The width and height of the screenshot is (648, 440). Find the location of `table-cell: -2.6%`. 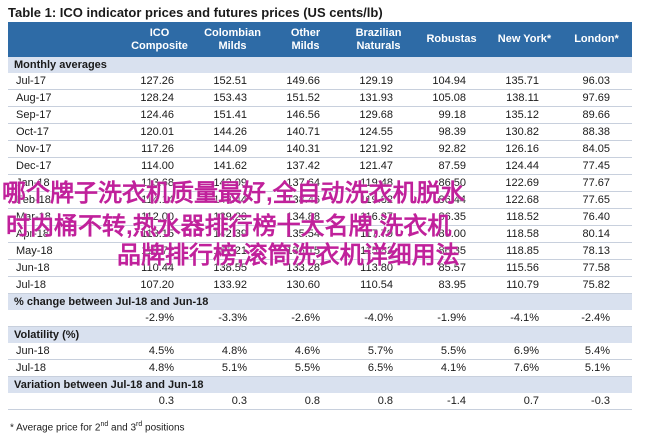

table-cell: -2.6% is located at coordinates (305, 318).